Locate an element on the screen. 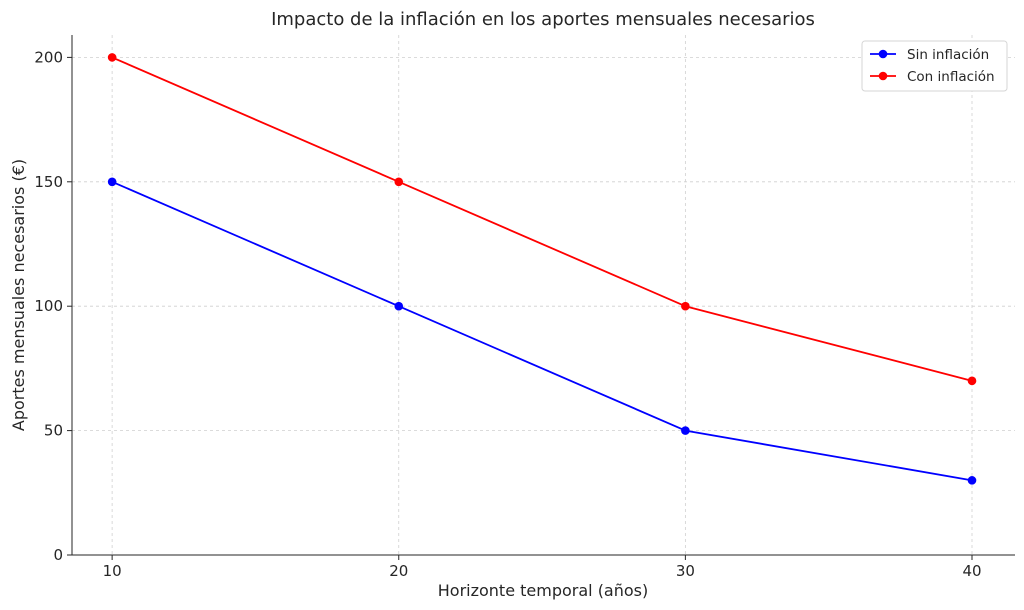 This screenshot has width=1024, height=610. legend-box is located at coordinates (934, 66).